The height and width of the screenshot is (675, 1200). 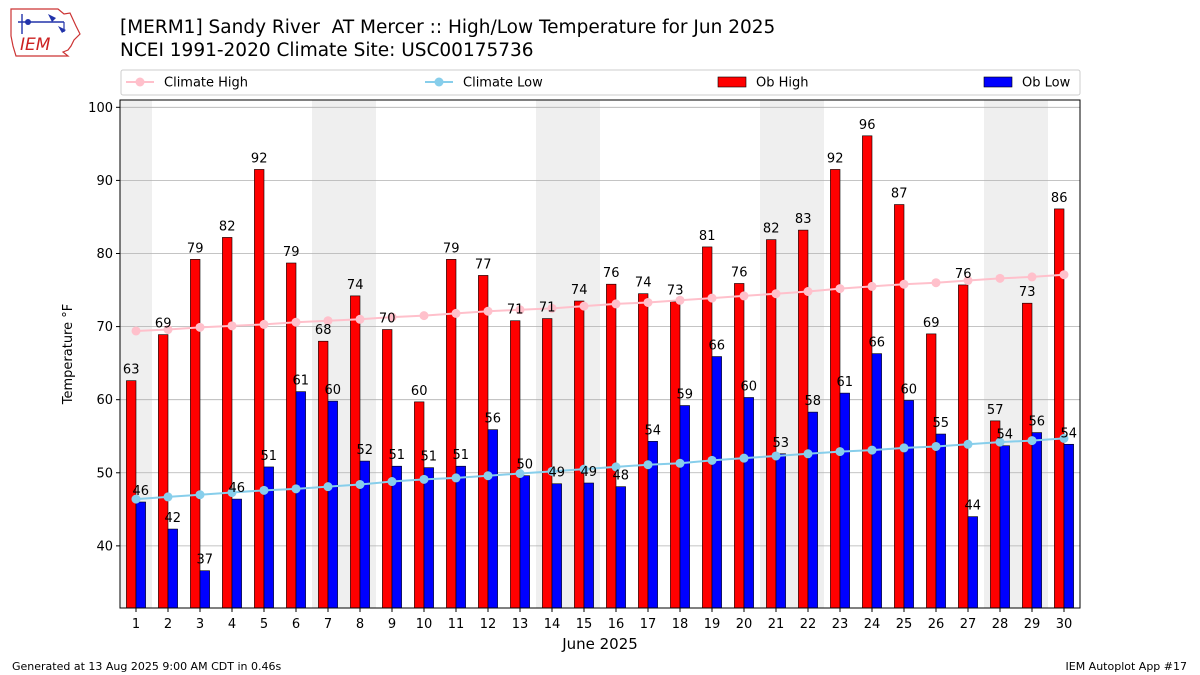 What do you see at coordinates (483, 264) in the screenshot?
I see `ob-high-label: 77` at bounding box center [483, 264].